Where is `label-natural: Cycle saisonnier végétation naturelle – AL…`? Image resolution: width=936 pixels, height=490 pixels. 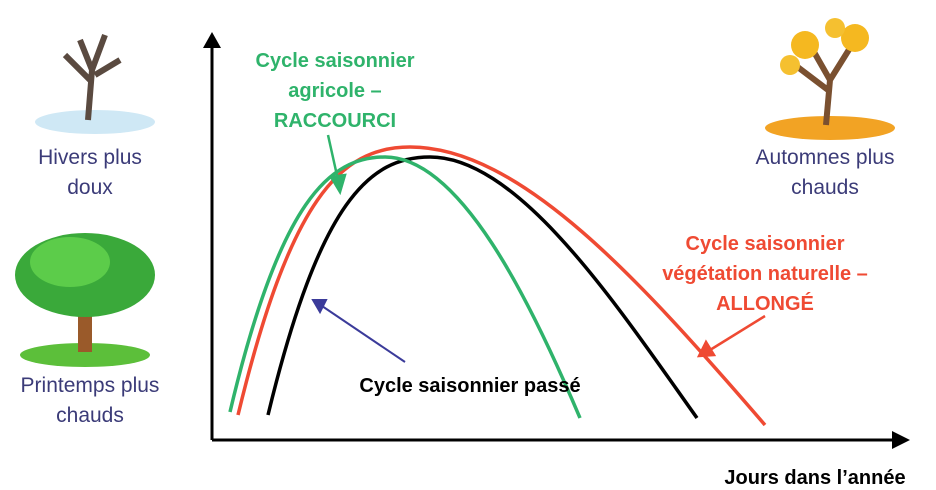 label-natural: Cycle saisonnier végétation naturelle – AL… is located at coordinates (765, 274).